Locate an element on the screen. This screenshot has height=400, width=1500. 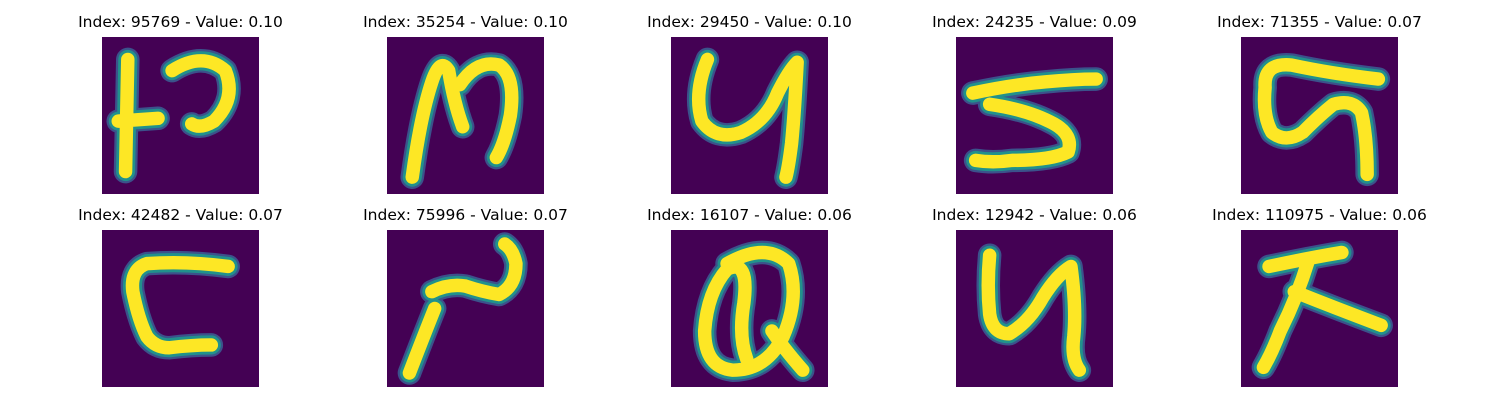
panel-title: Index: 12942 - Value: 0.06 is located at coordinates (1034, 215).